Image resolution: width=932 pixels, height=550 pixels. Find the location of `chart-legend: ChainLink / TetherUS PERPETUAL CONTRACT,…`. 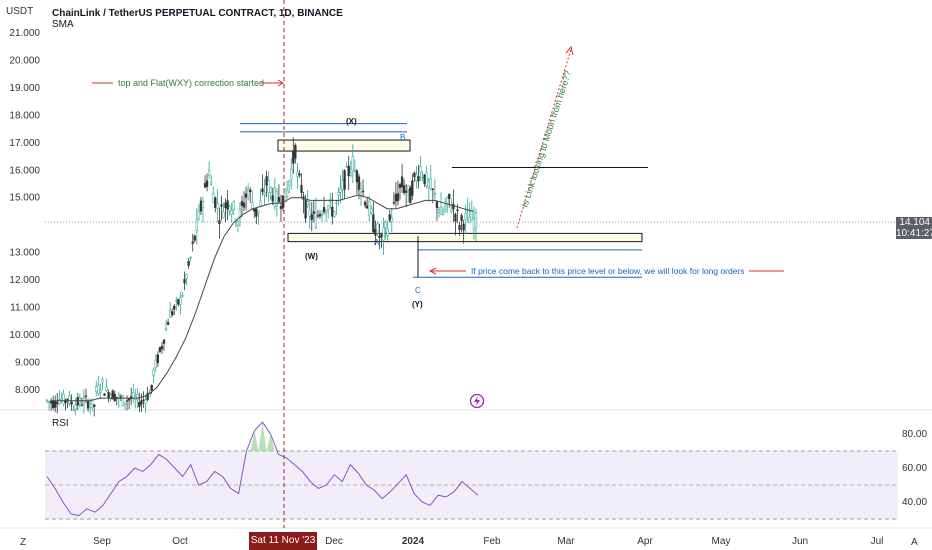

chart-legend: ChainLink / TetherUS PERPETUAL CONTRACT,… is located at coordinates (197, 19).